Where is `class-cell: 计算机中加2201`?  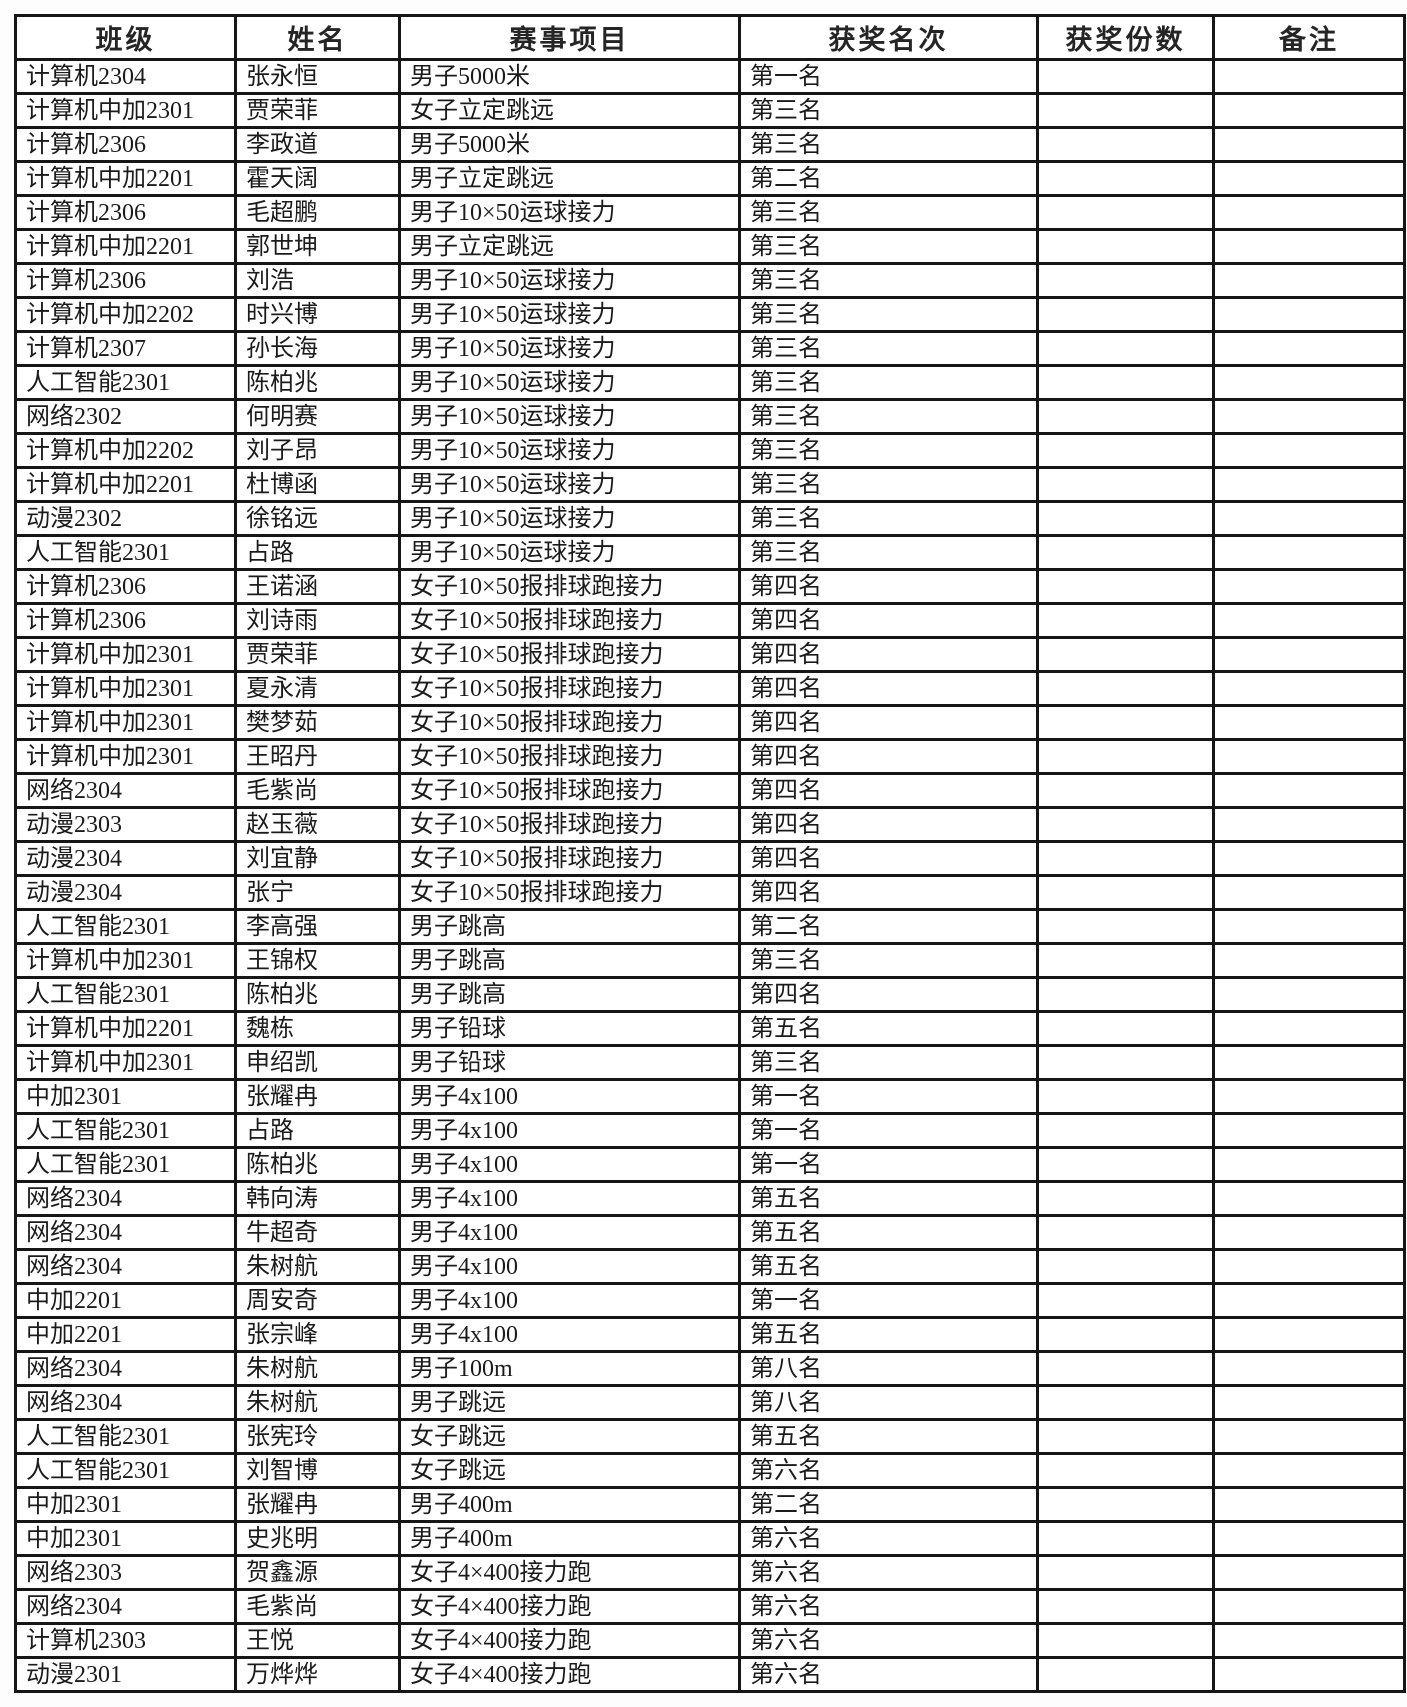
class-cell: 计算机中加2201 is located at coordinates (125, 484).